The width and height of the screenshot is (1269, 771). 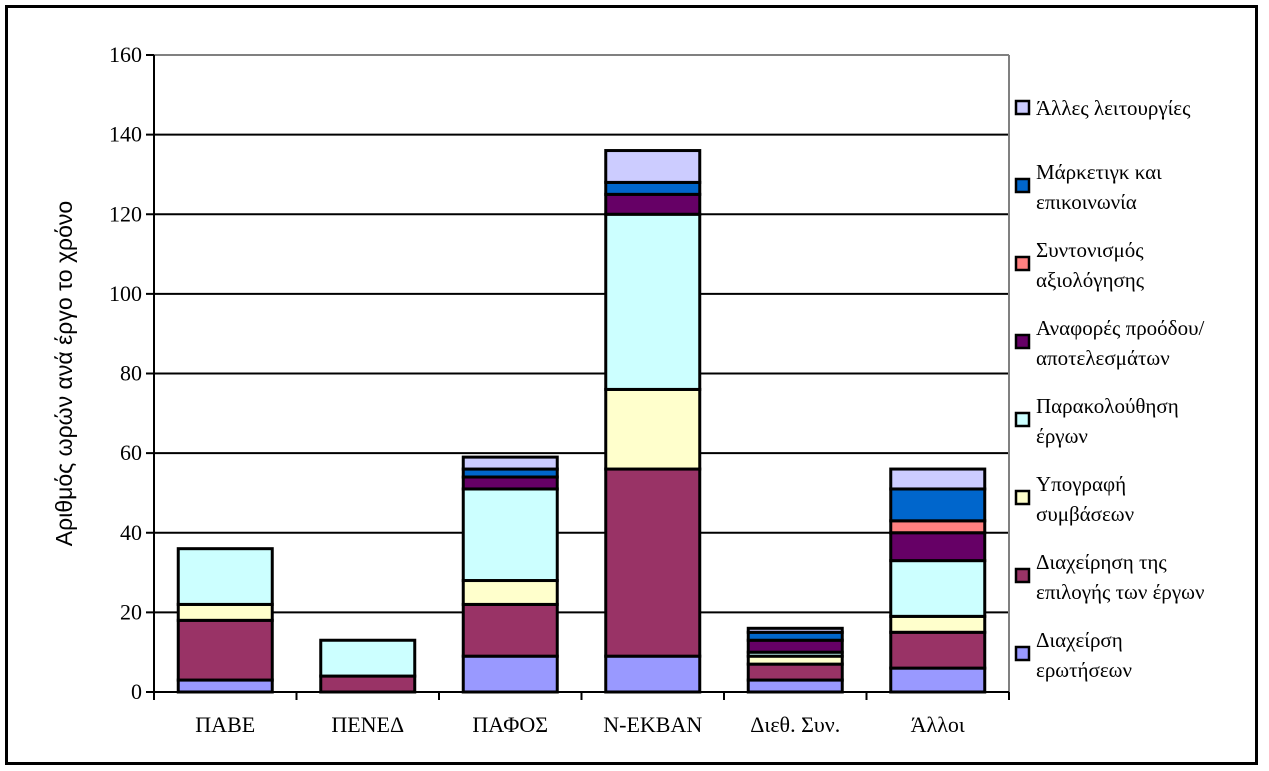 I want to click on y-tick-label-20: 20, so click(x=131, y=611).